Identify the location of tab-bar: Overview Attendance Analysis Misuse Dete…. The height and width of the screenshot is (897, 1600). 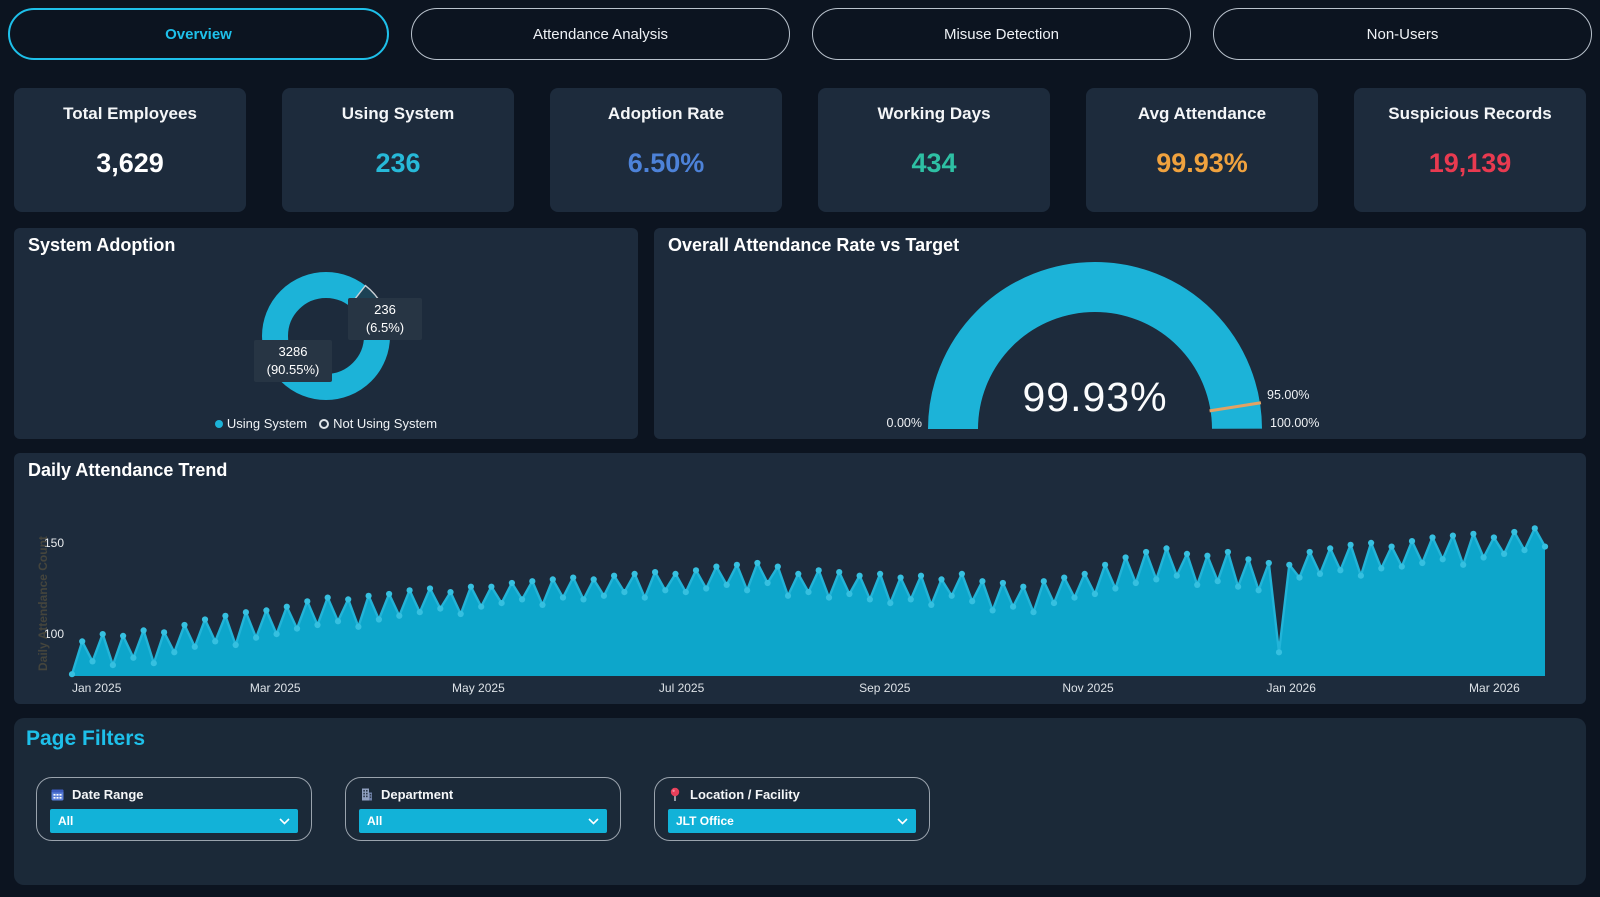
(800, 34).